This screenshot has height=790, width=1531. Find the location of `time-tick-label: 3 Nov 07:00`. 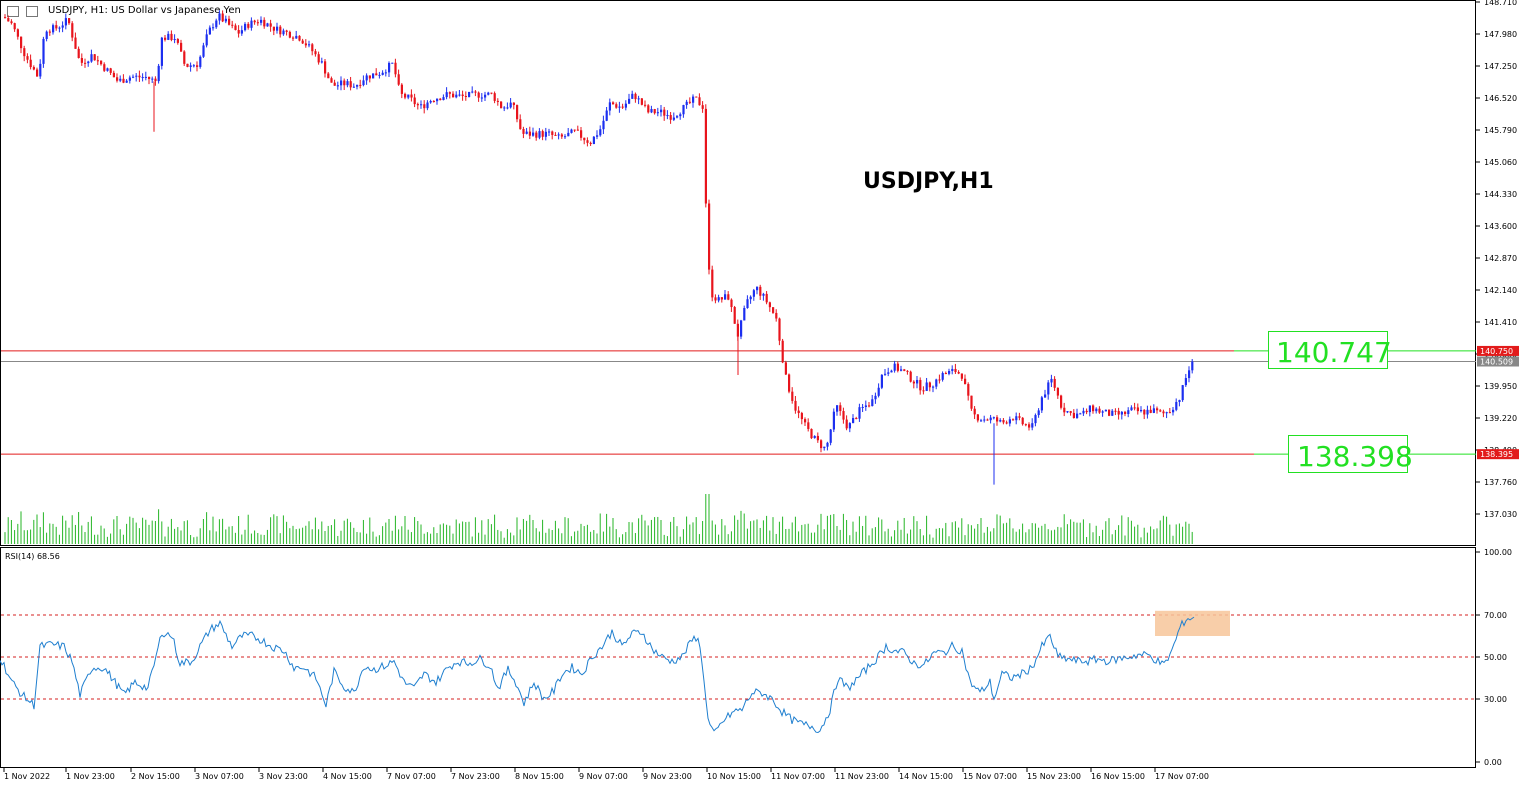

time-tick-label: 3 Nov 07:00 is located at coordinates (219, 776).